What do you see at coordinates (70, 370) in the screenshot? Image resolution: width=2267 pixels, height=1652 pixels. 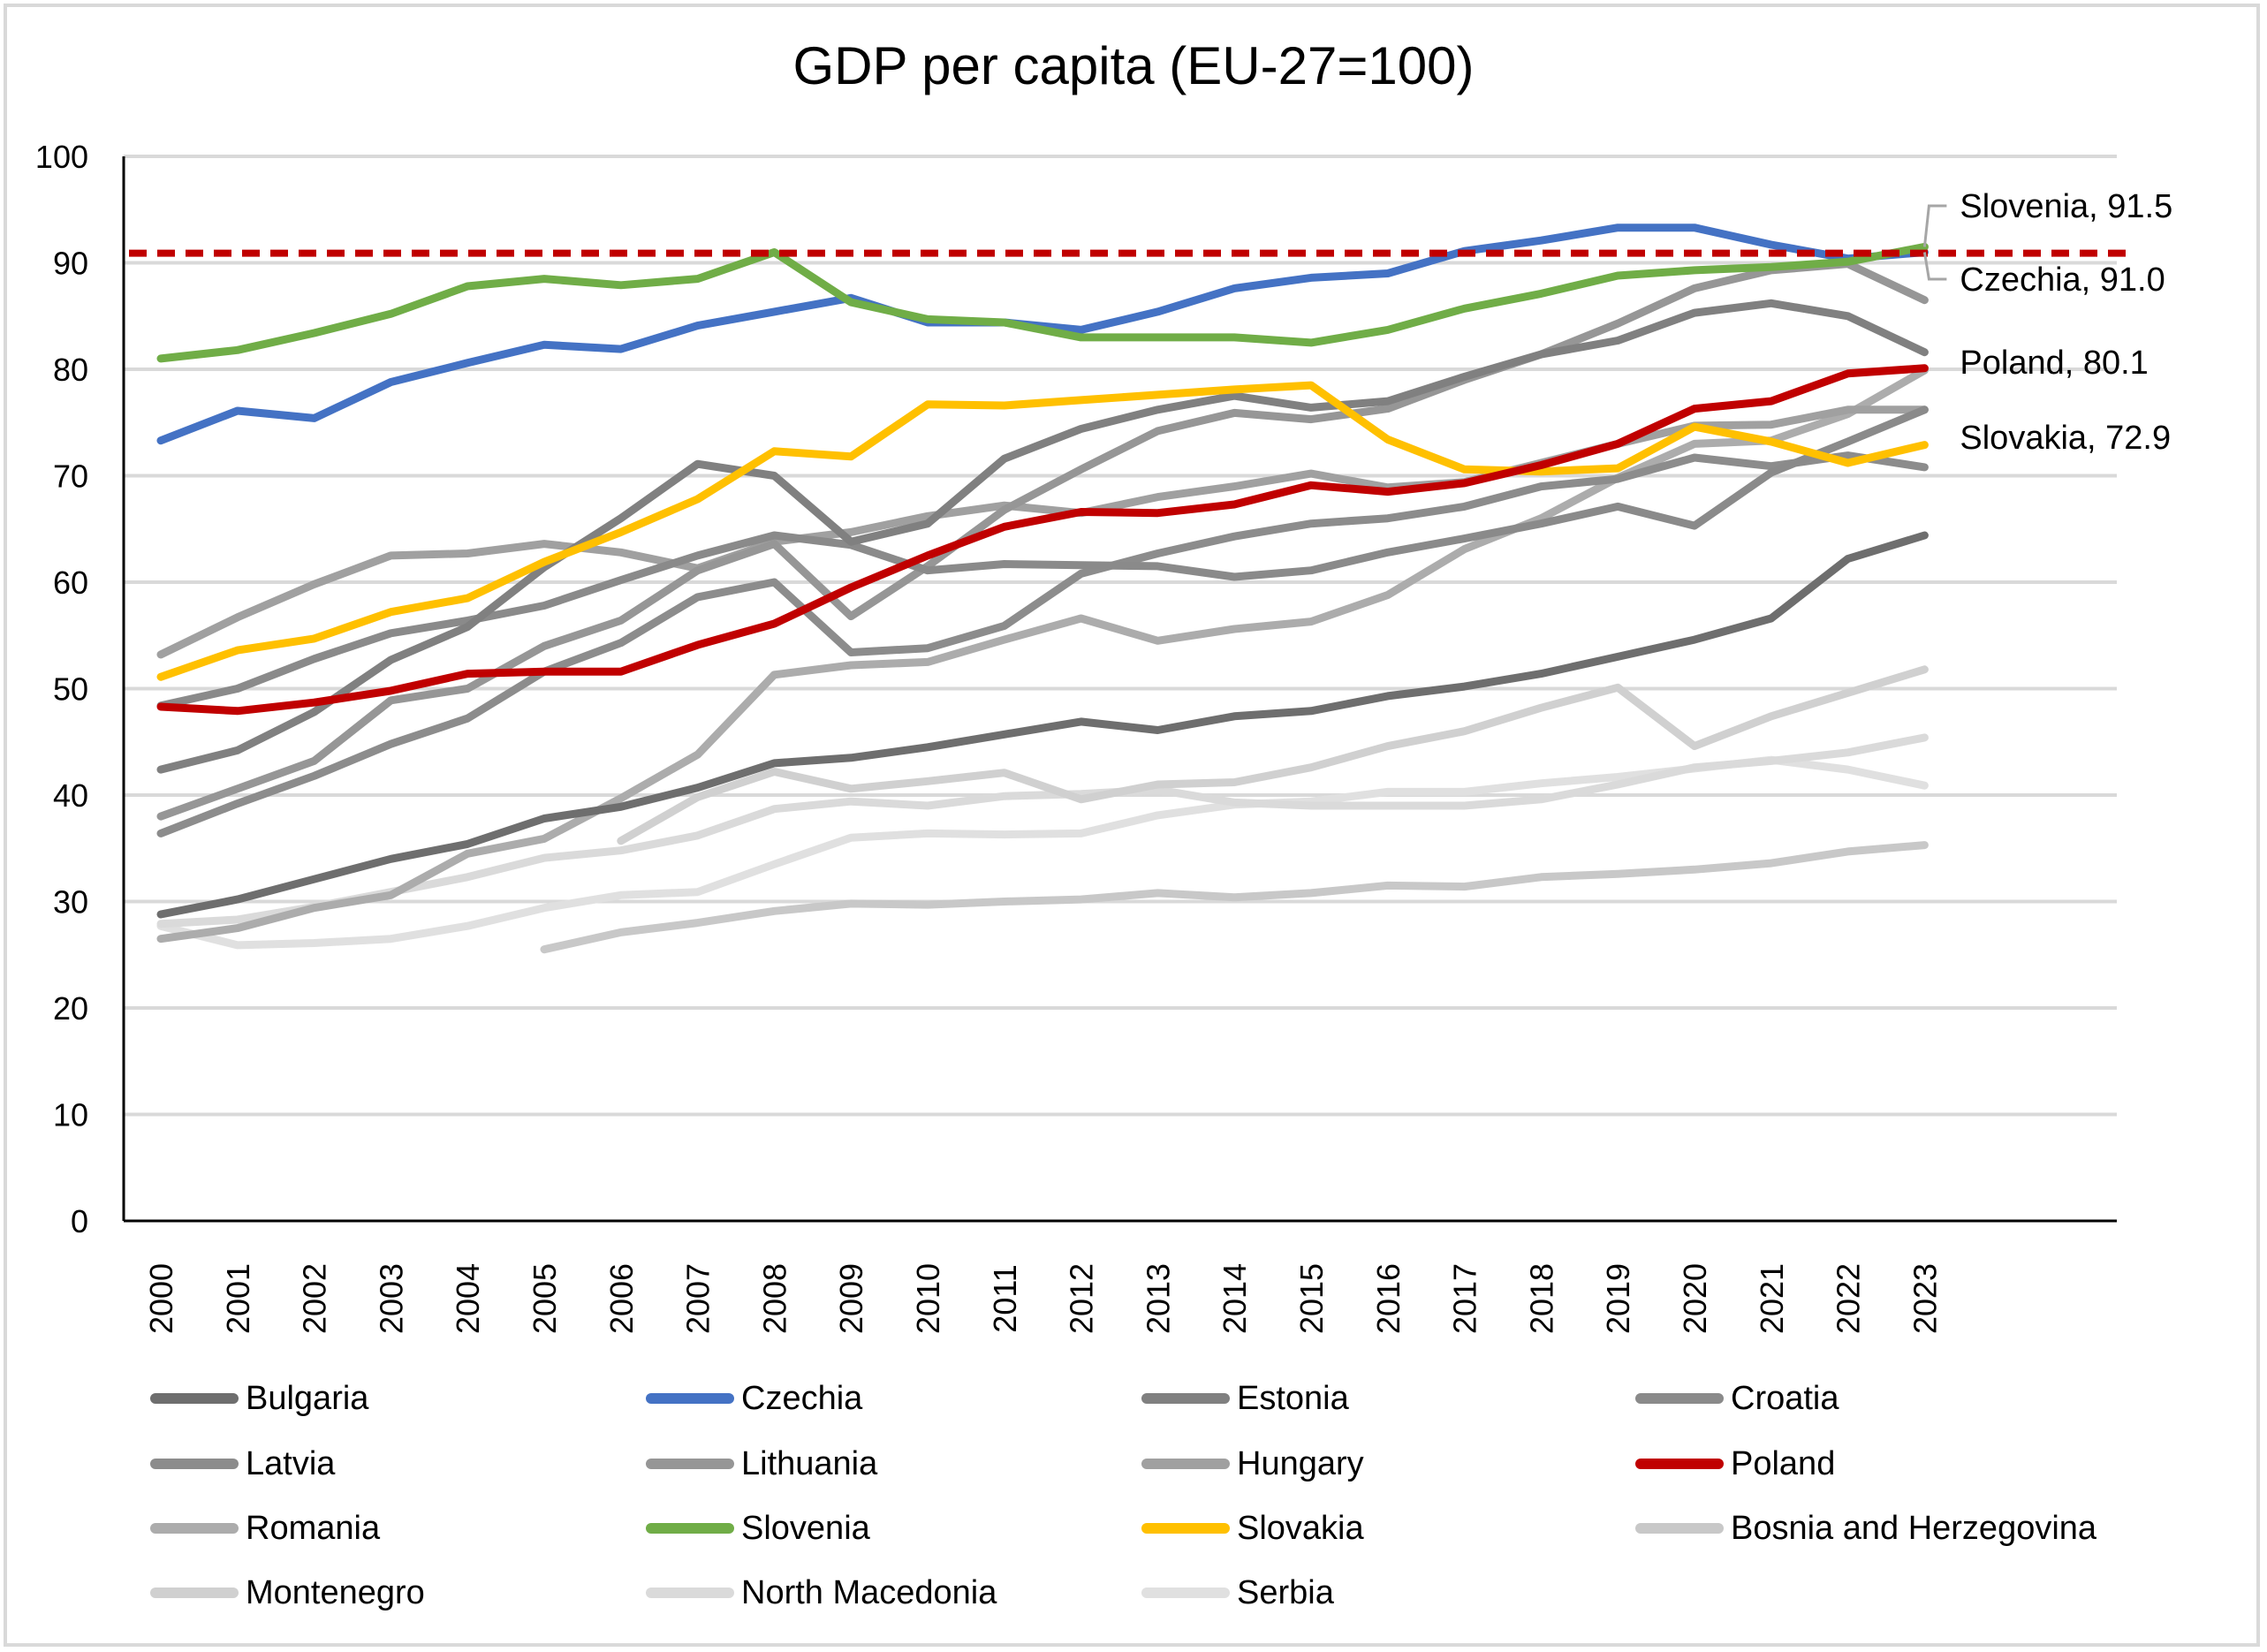 I see `y-tick-label: 80` at bounding box center [70, 370].